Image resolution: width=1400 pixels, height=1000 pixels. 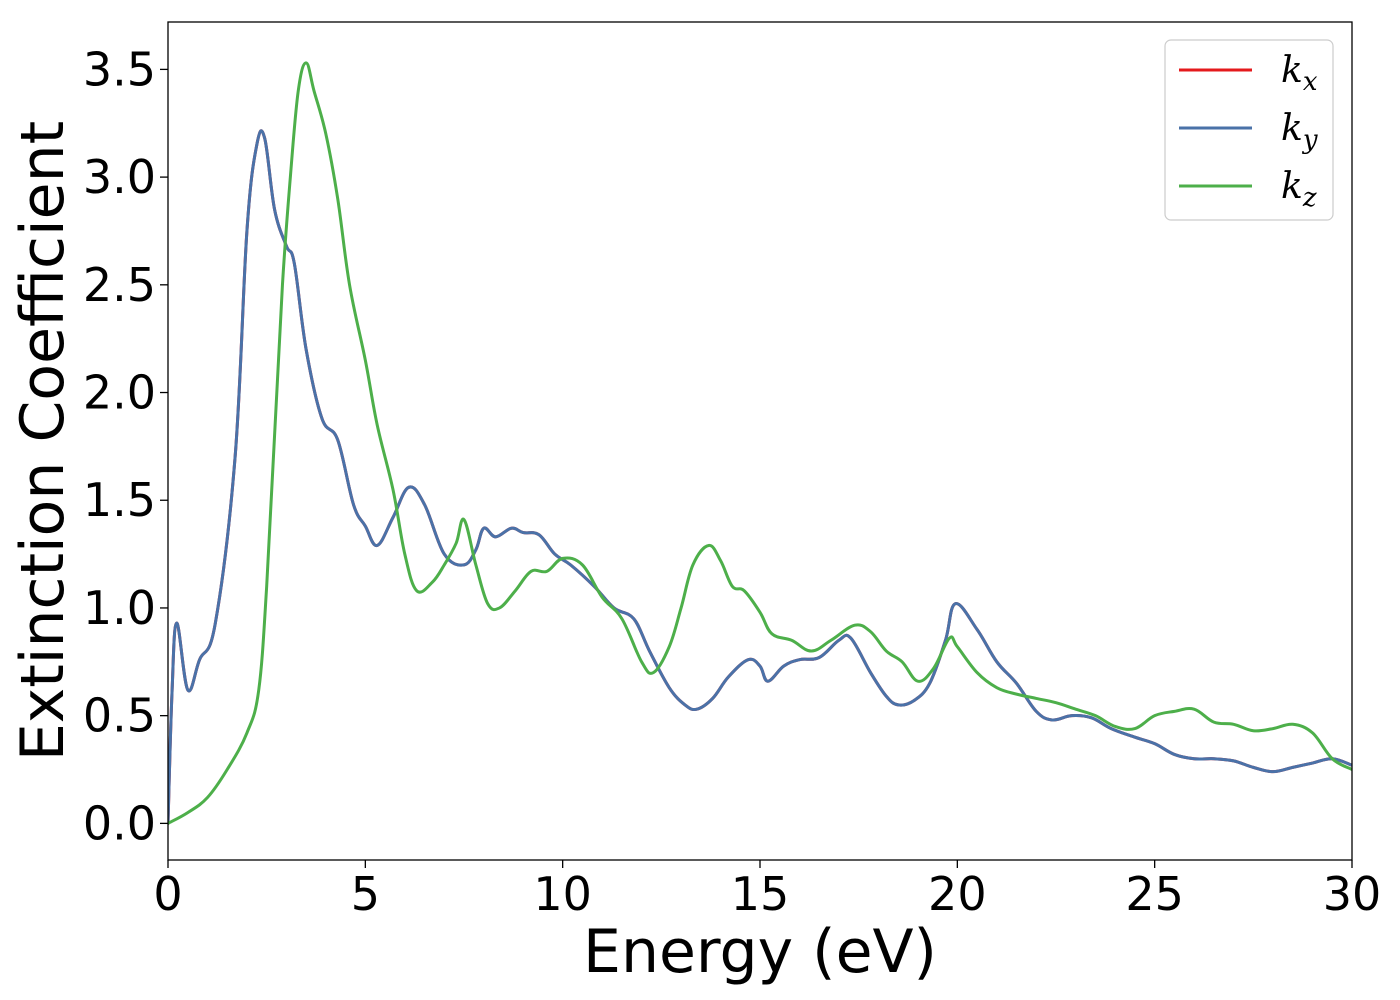 I want to click on x-axis-ticks: 0 5 10 15 20 25 30, so click(x=767, y=890).